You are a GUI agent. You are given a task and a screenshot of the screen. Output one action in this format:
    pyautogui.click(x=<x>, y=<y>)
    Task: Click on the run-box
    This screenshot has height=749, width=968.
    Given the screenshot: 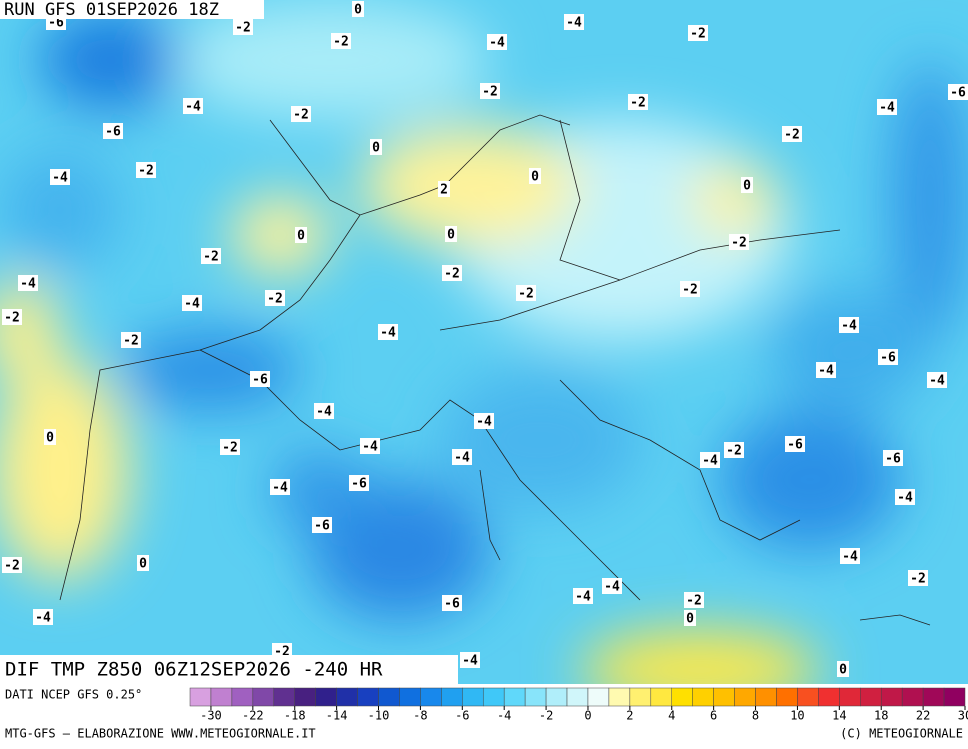 What is the action you would take?
    pyautogui.click(x=132, y=9)
    